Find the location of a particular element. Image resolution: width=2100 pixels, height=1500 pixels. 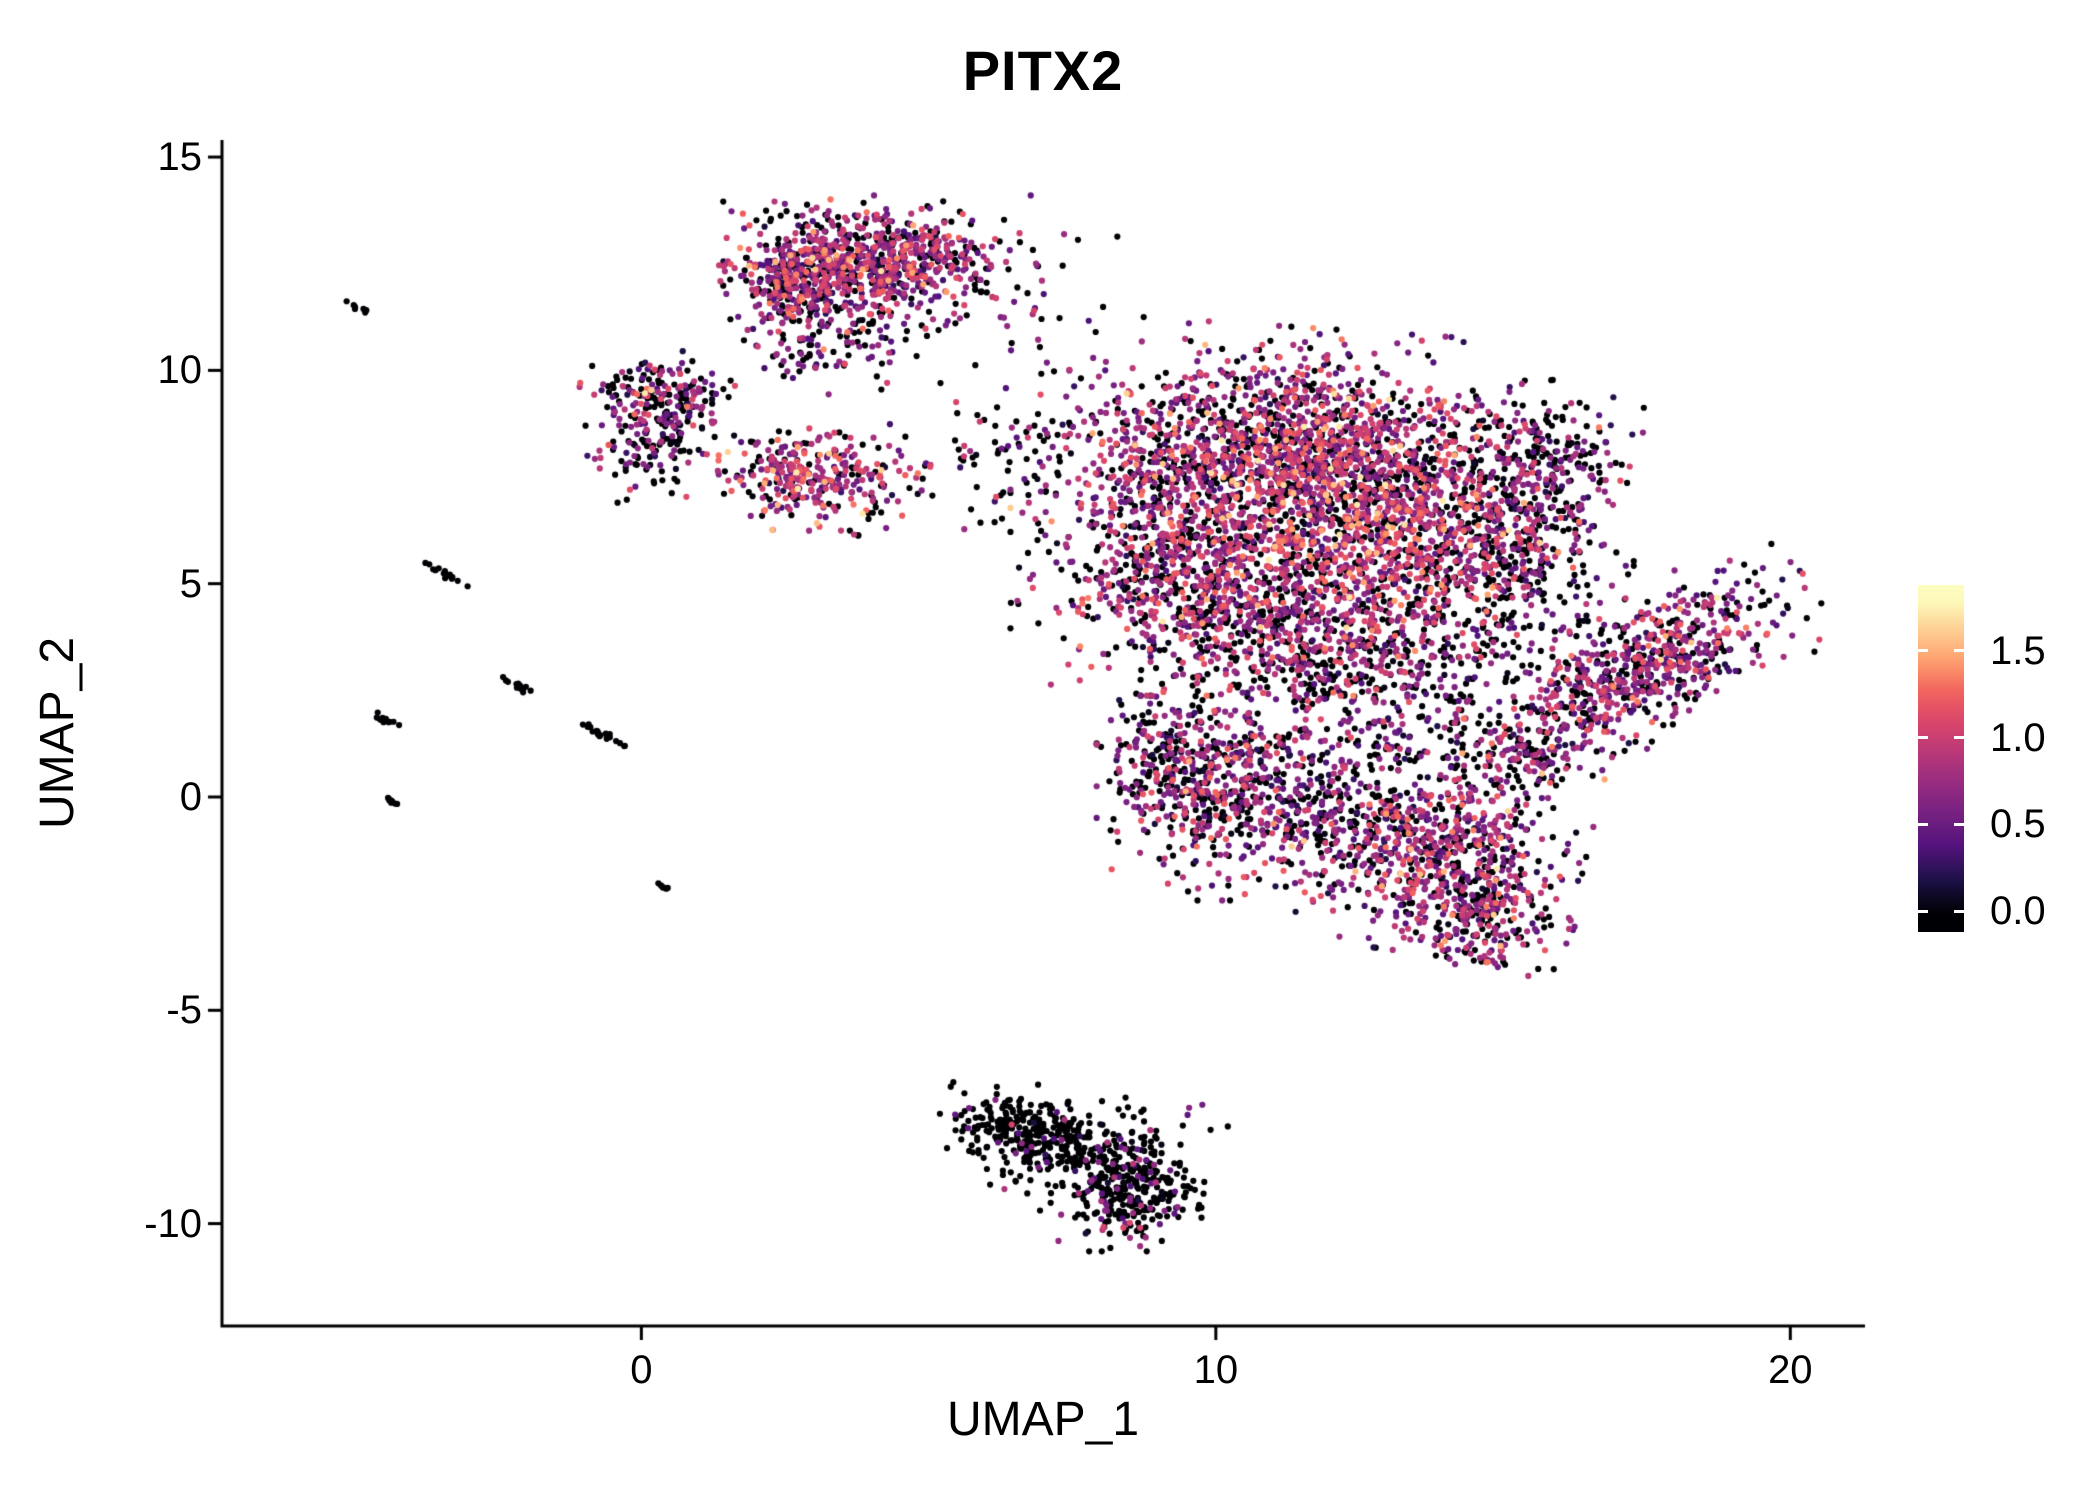

y-tick-label: 5 is located at coordinates (190, 583).